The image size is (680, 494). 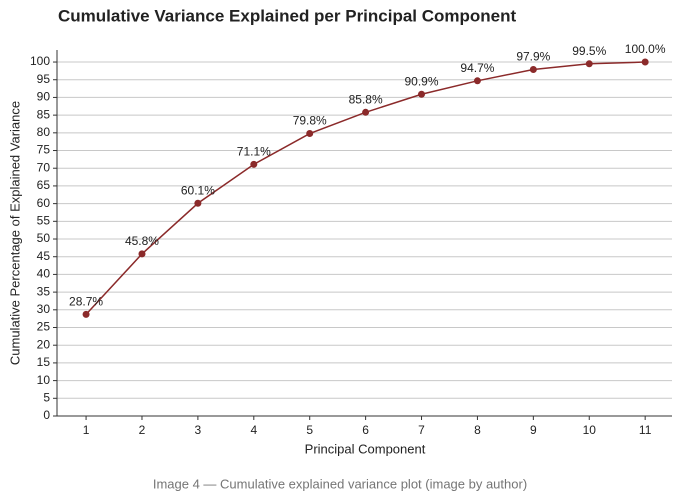 I want to click on data-label: 60.1%, so click(x=198, y=190).